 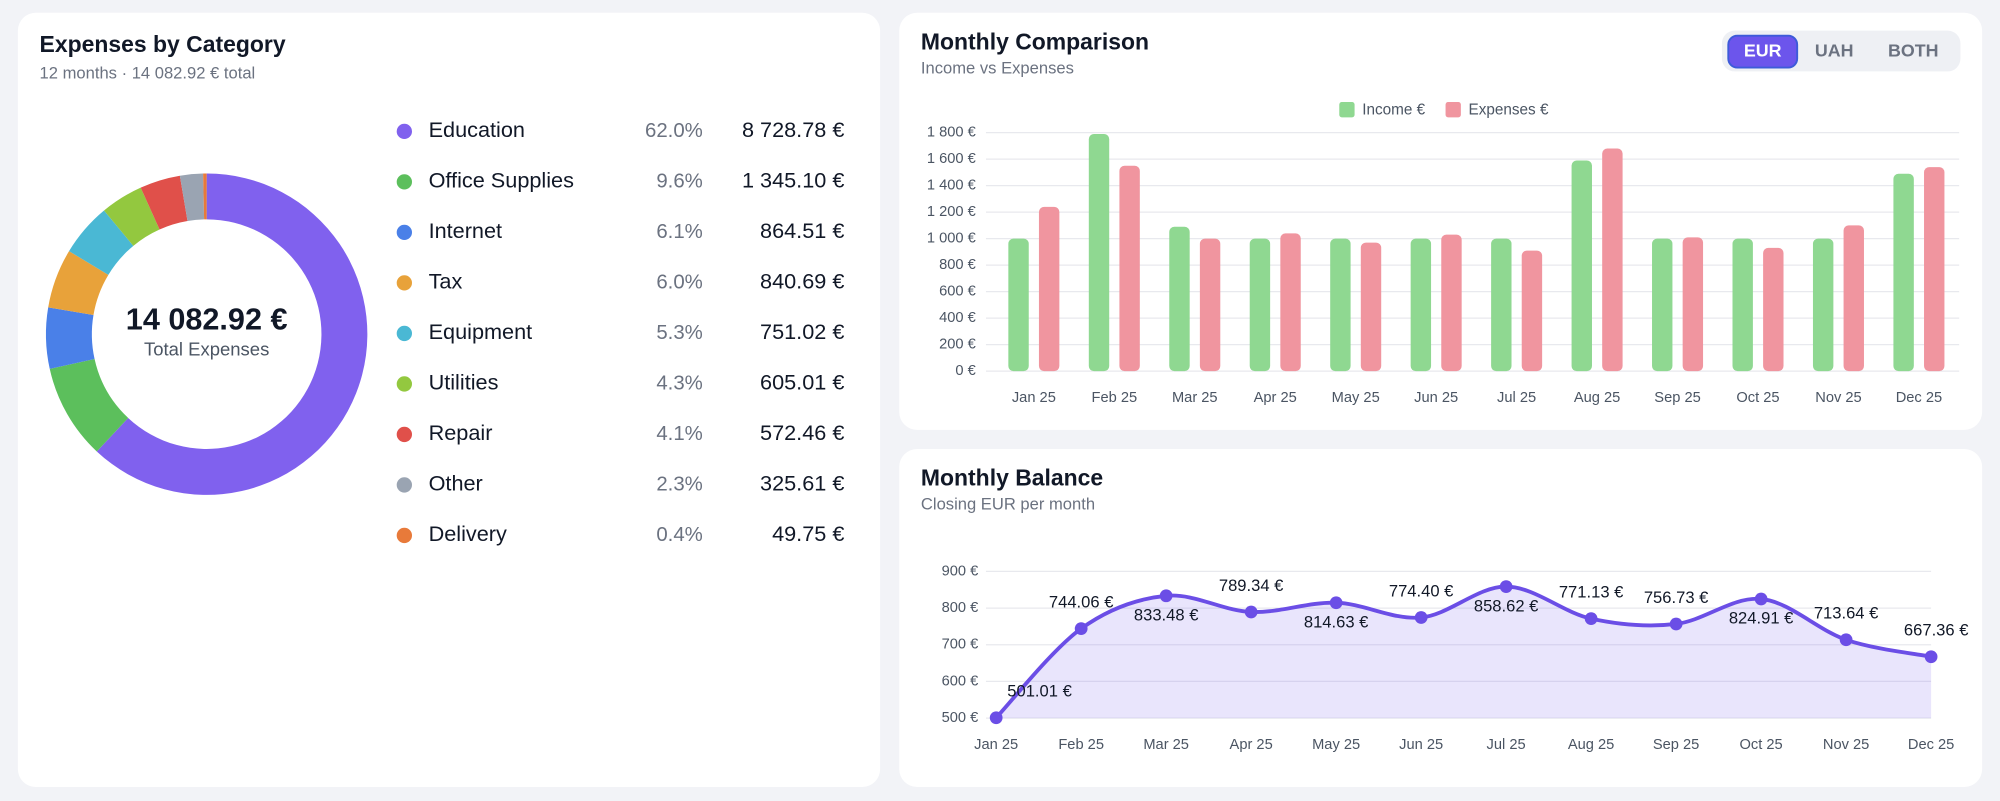 I want to click on y-tick-label: 200 €, so click(x=957, y=345).